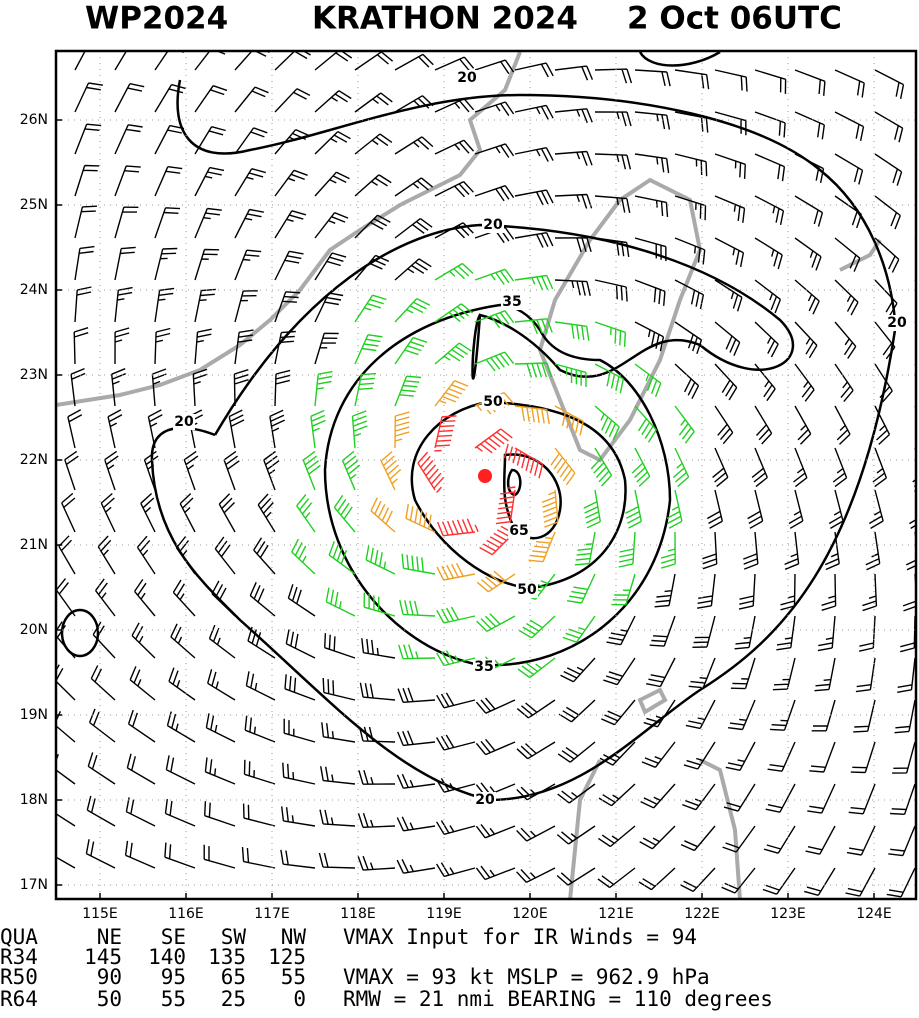  I want to click on contour-label: 20, so click(493, 225).